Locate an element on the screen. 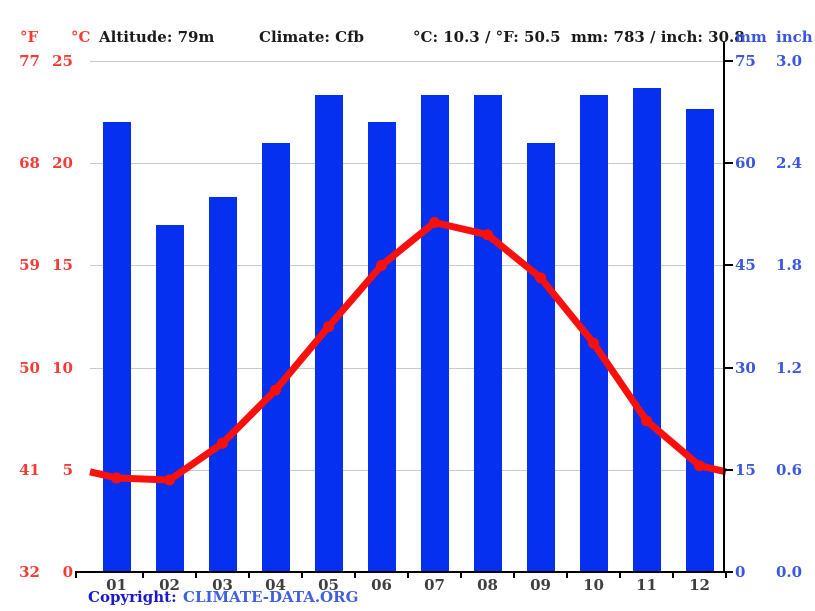 Image resolution: width=815 pixels, height=611 pixels. mm-axis-tick-label: 30 is located at coordinates (745, 367).